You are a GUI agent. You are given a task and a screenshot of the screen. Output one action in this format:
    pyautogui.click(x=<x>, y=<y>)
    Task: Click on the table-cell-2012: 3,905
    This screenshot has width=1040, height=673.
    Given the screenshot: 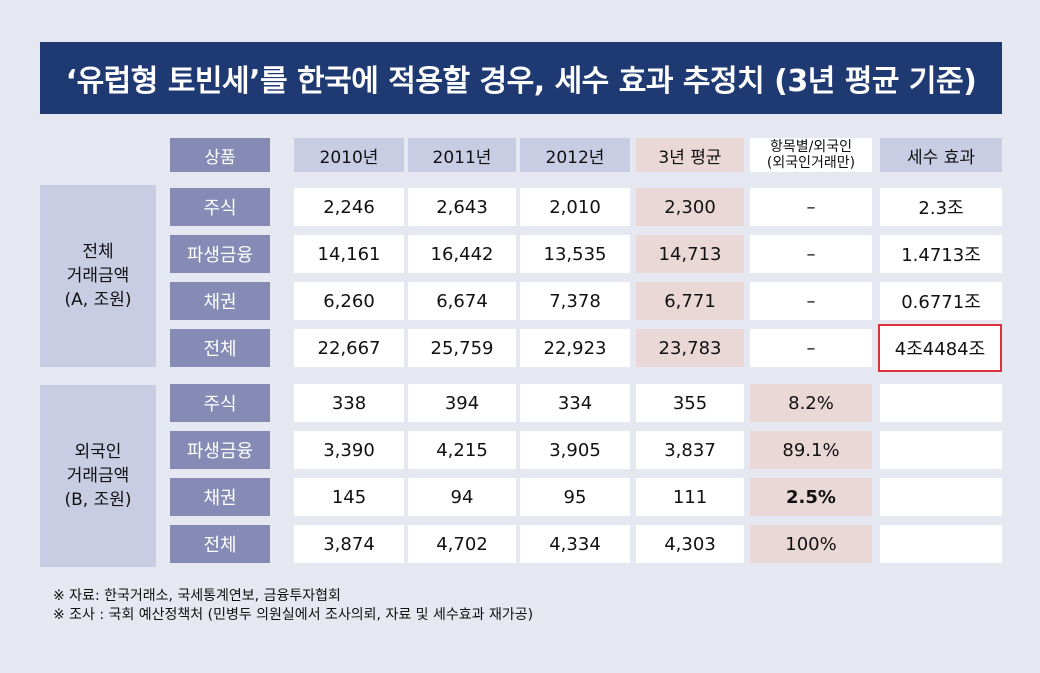 What is the action you would take?
    pyautogui.click(x=575, y=450)
    